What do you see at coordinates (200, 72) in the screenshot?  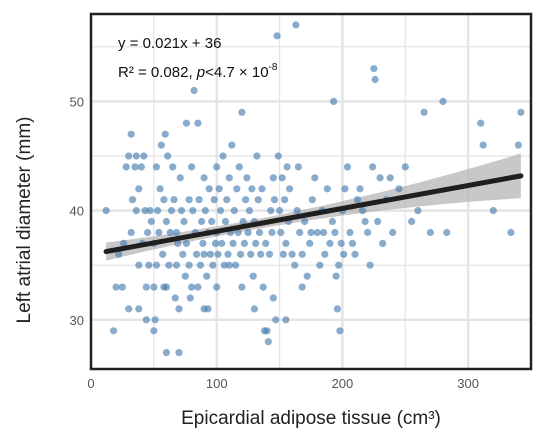 I see `p-symbol: p` at bounding box center [200, 72].